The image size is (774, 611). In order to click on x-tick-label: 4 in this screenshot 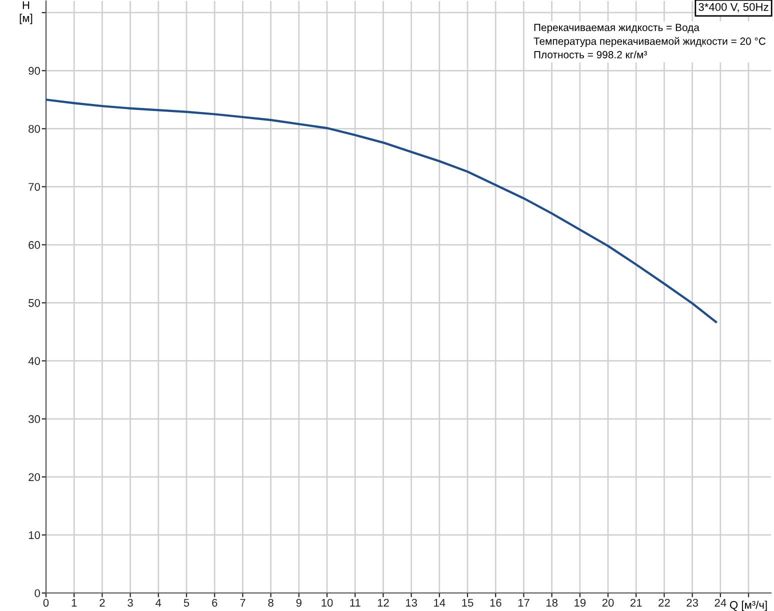, I will do `click(159, 602)`.